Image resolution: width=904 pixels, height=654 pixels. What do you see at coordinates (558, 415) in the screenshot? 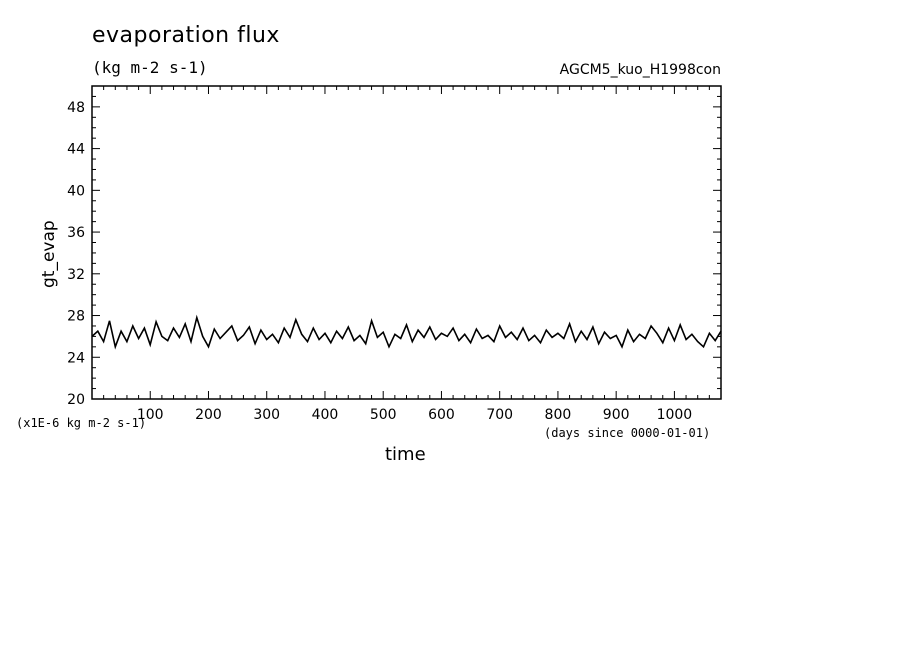
I see `x-tick-label: 800` at bounding box center [558, 415].